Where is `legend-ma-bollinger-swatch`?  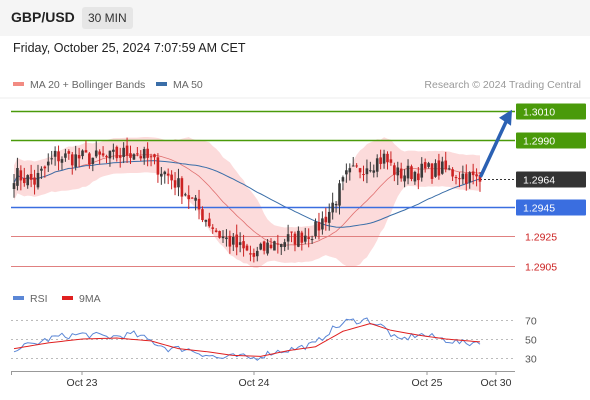
legend-ma-bollinger-swatch is located at coordinates (18, 84).